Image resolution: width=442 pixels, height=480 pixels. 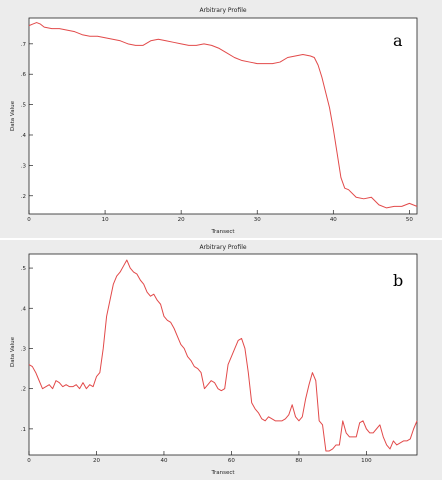 I want to click on x-axis-ticks: 0 10 20 30 40 50, so click(x=220, y=216).